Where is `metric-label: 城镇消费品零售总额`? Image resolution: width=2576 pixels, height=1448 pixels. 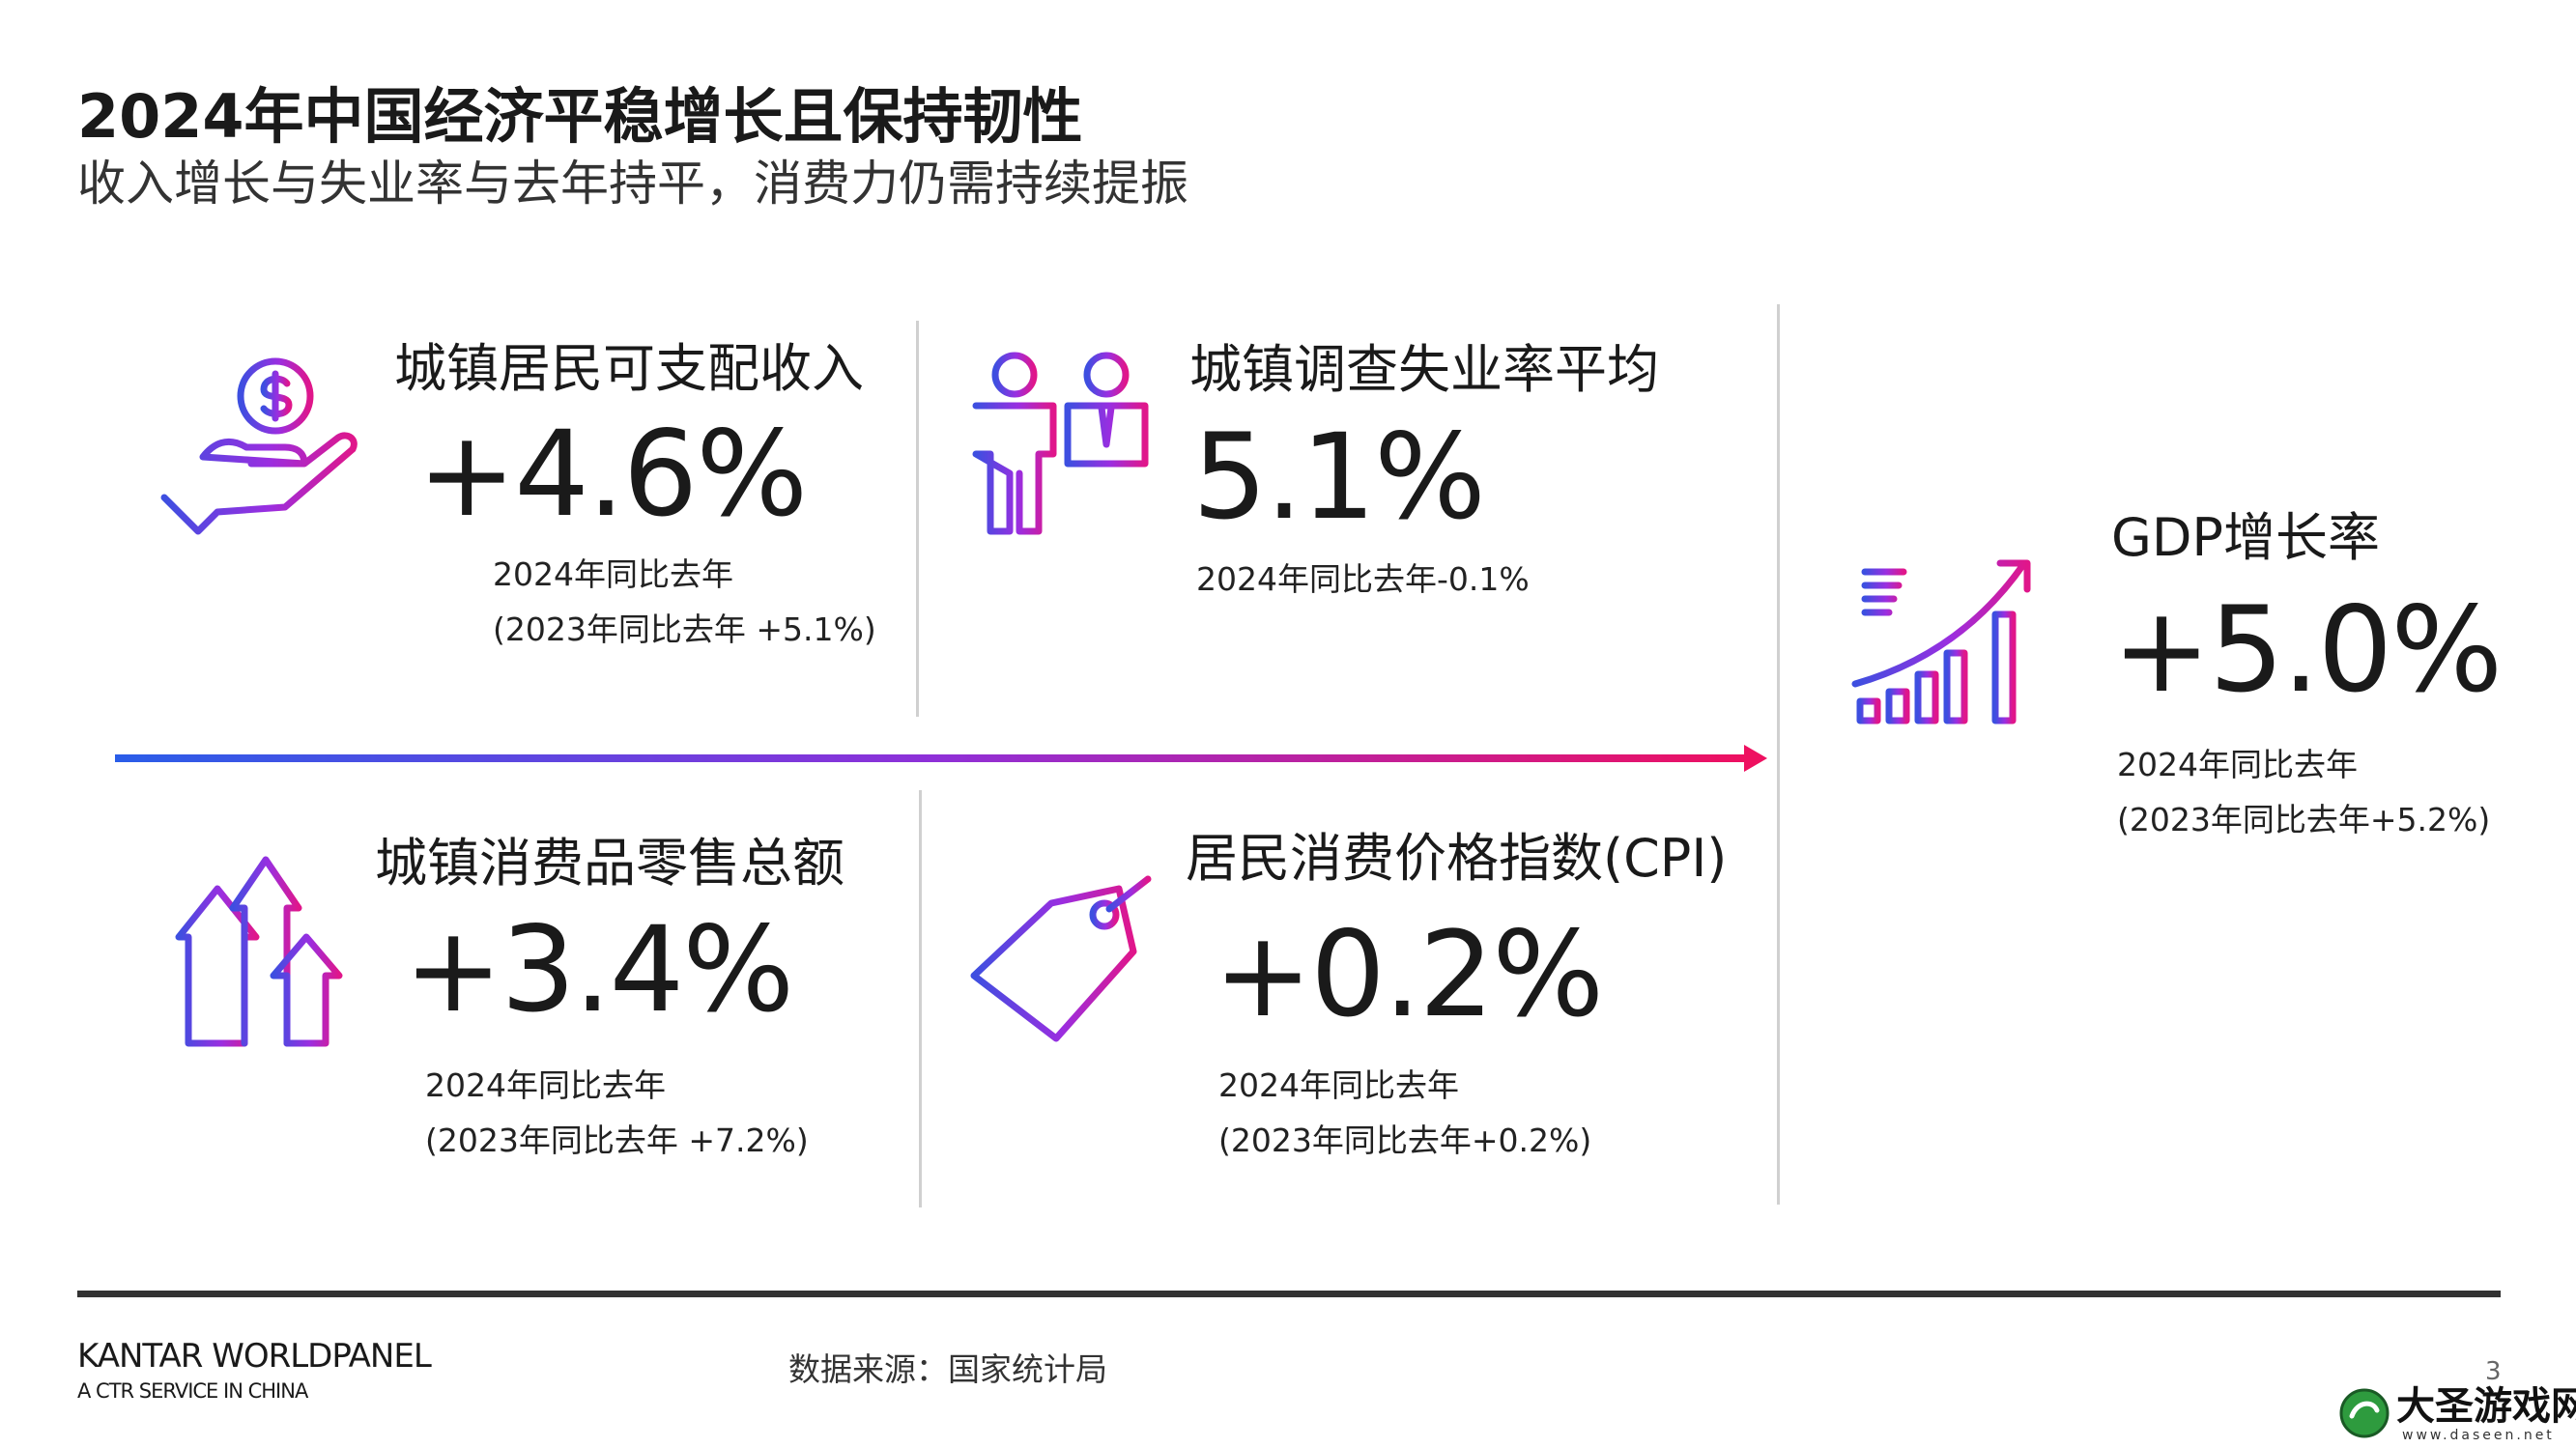
metric-label: 城镇消费品零售总额 is located at coordinates (609, 863).